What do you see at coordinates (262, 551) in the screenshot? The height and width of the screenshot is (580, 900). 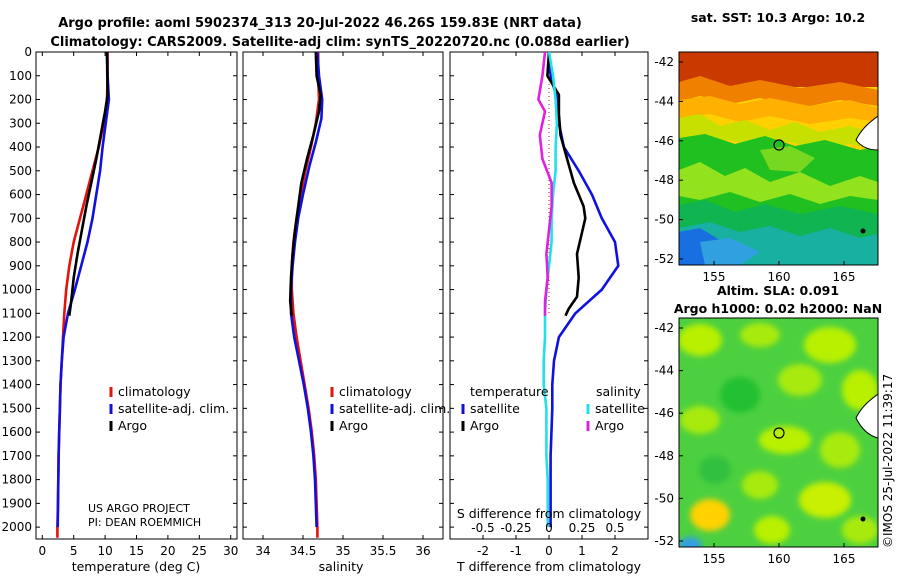 I see `s-xtick-label: 34` at bounding box center [262, 551].